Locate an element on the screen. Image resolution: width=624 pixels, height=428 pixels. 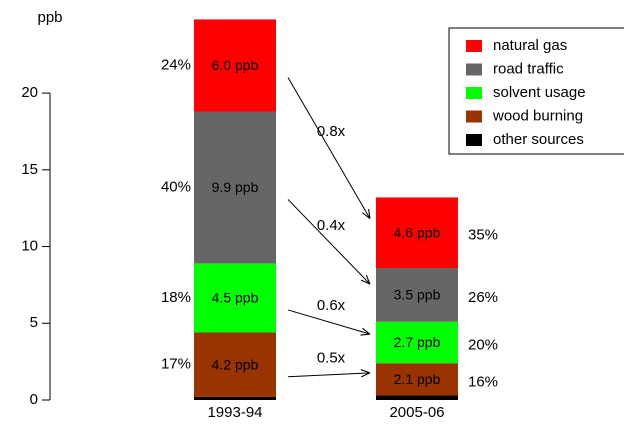
value-label: 4.2 ppb is located at coordinates (235, 364).